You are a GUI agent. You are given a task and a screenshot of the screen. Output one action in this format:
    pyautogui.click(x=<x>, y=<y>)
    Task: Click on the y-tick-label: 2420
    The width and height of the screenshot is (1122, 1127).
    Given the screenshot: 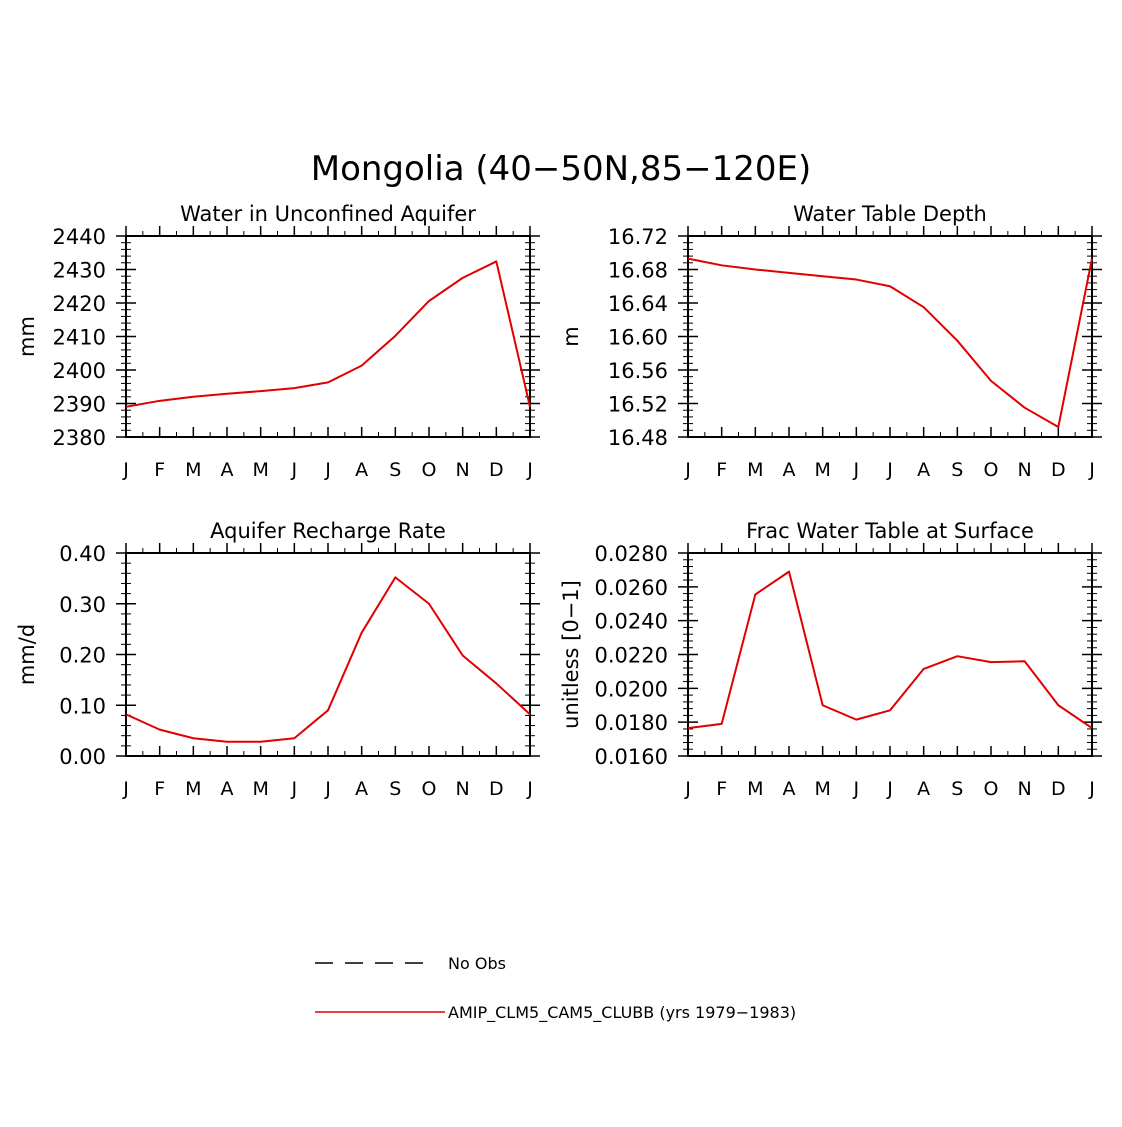 What is the action you would take?
    pyautogui.click(x=79, y=304)
    